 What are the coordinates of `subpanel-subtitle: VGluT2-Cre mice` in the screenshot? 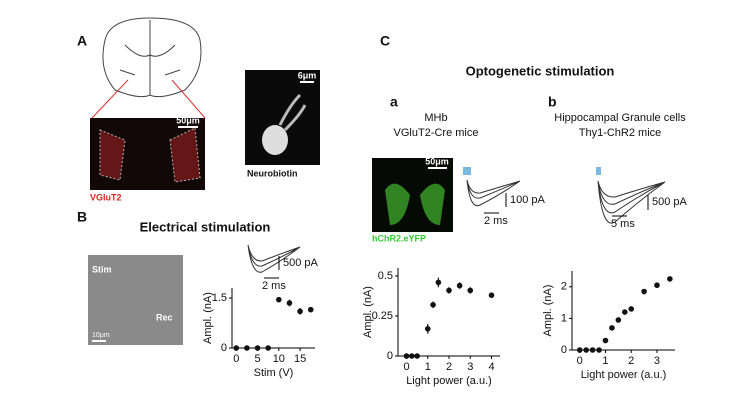 It's located at (436, 133).